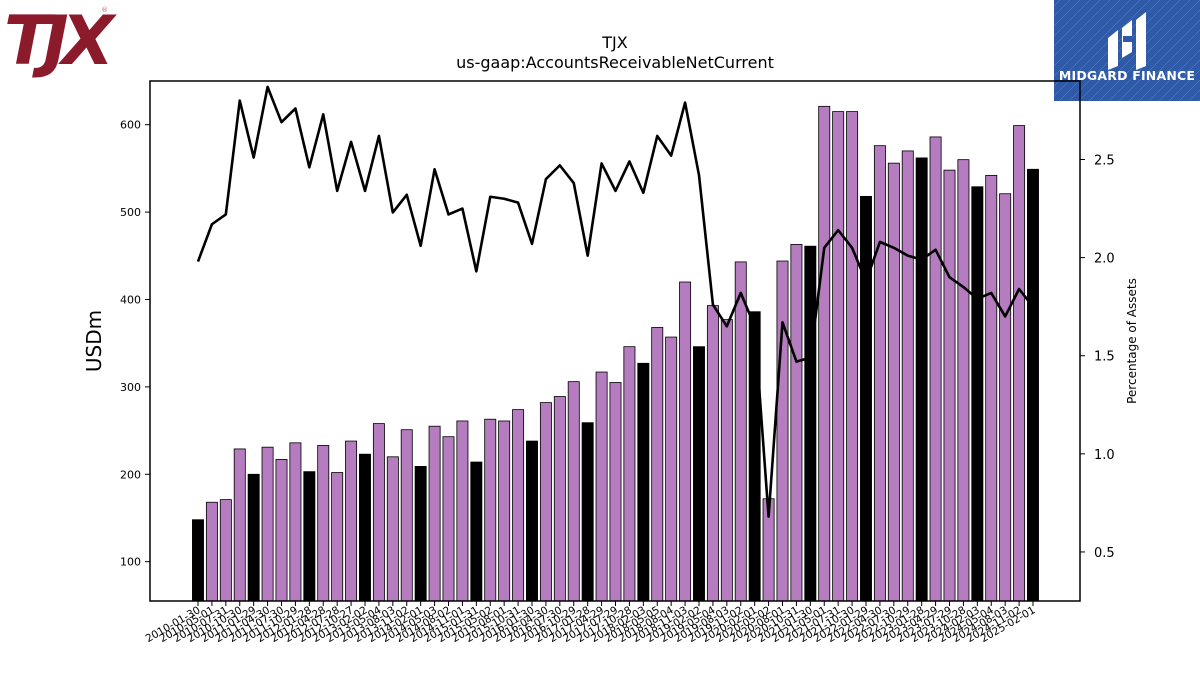  I want to click on y2-axis: 0.5 1.0 1.5 2.0 2.5, so click(1097, 357).